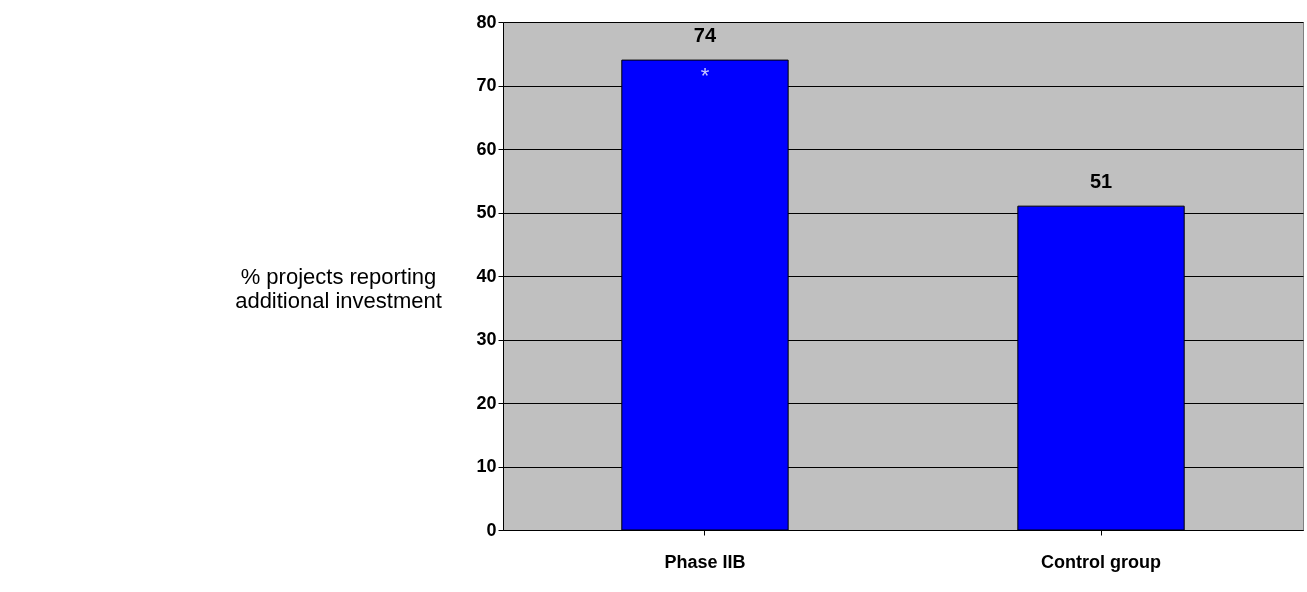 This screenshot has width=1307, height=592. What do you see at coordinates (338, 288) in the screenshot?
I see `y-axis-title: % projects reporting additional investment` at bounding box center [338, 288].